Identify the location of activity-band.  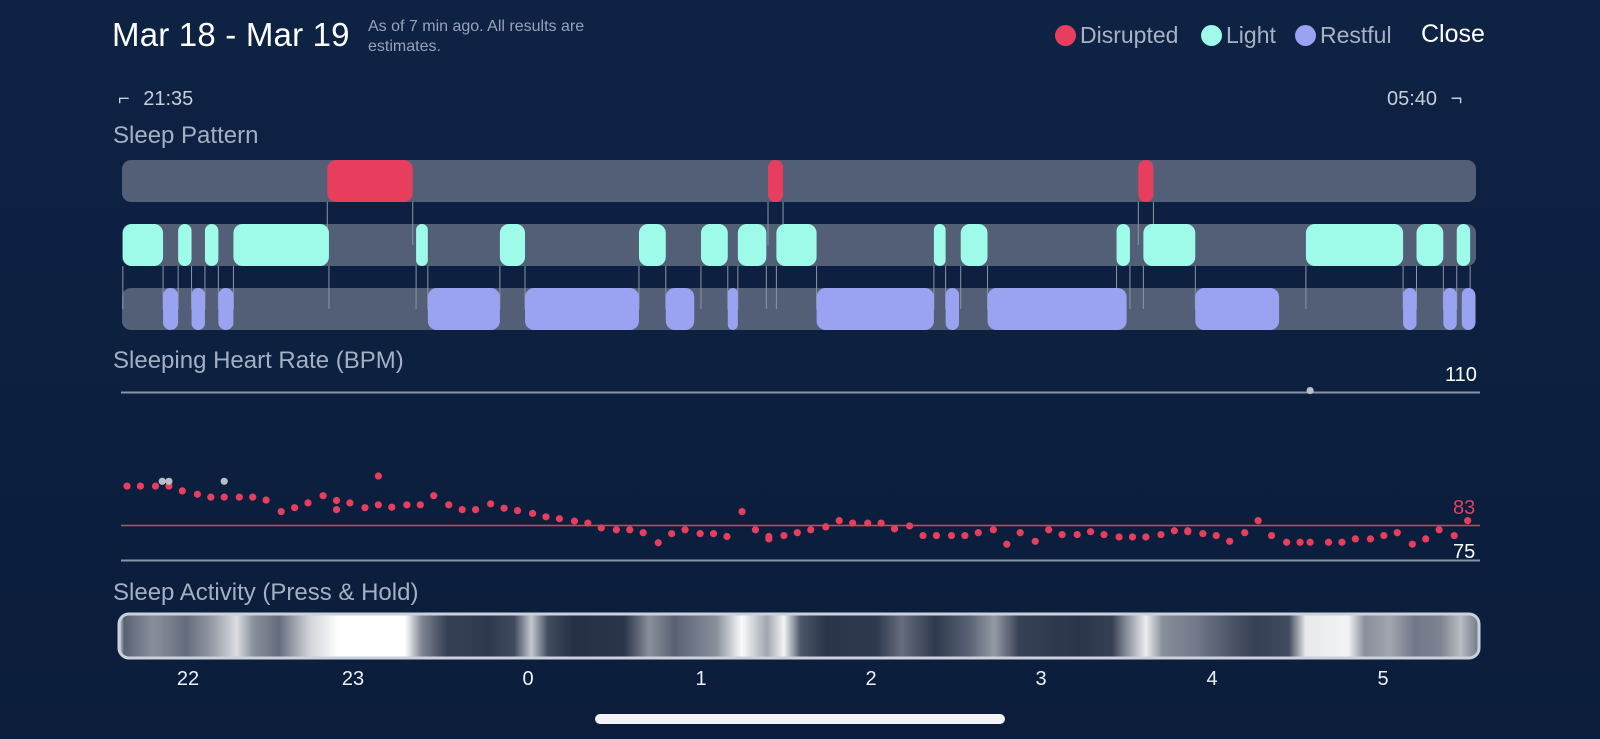
(799, 636).